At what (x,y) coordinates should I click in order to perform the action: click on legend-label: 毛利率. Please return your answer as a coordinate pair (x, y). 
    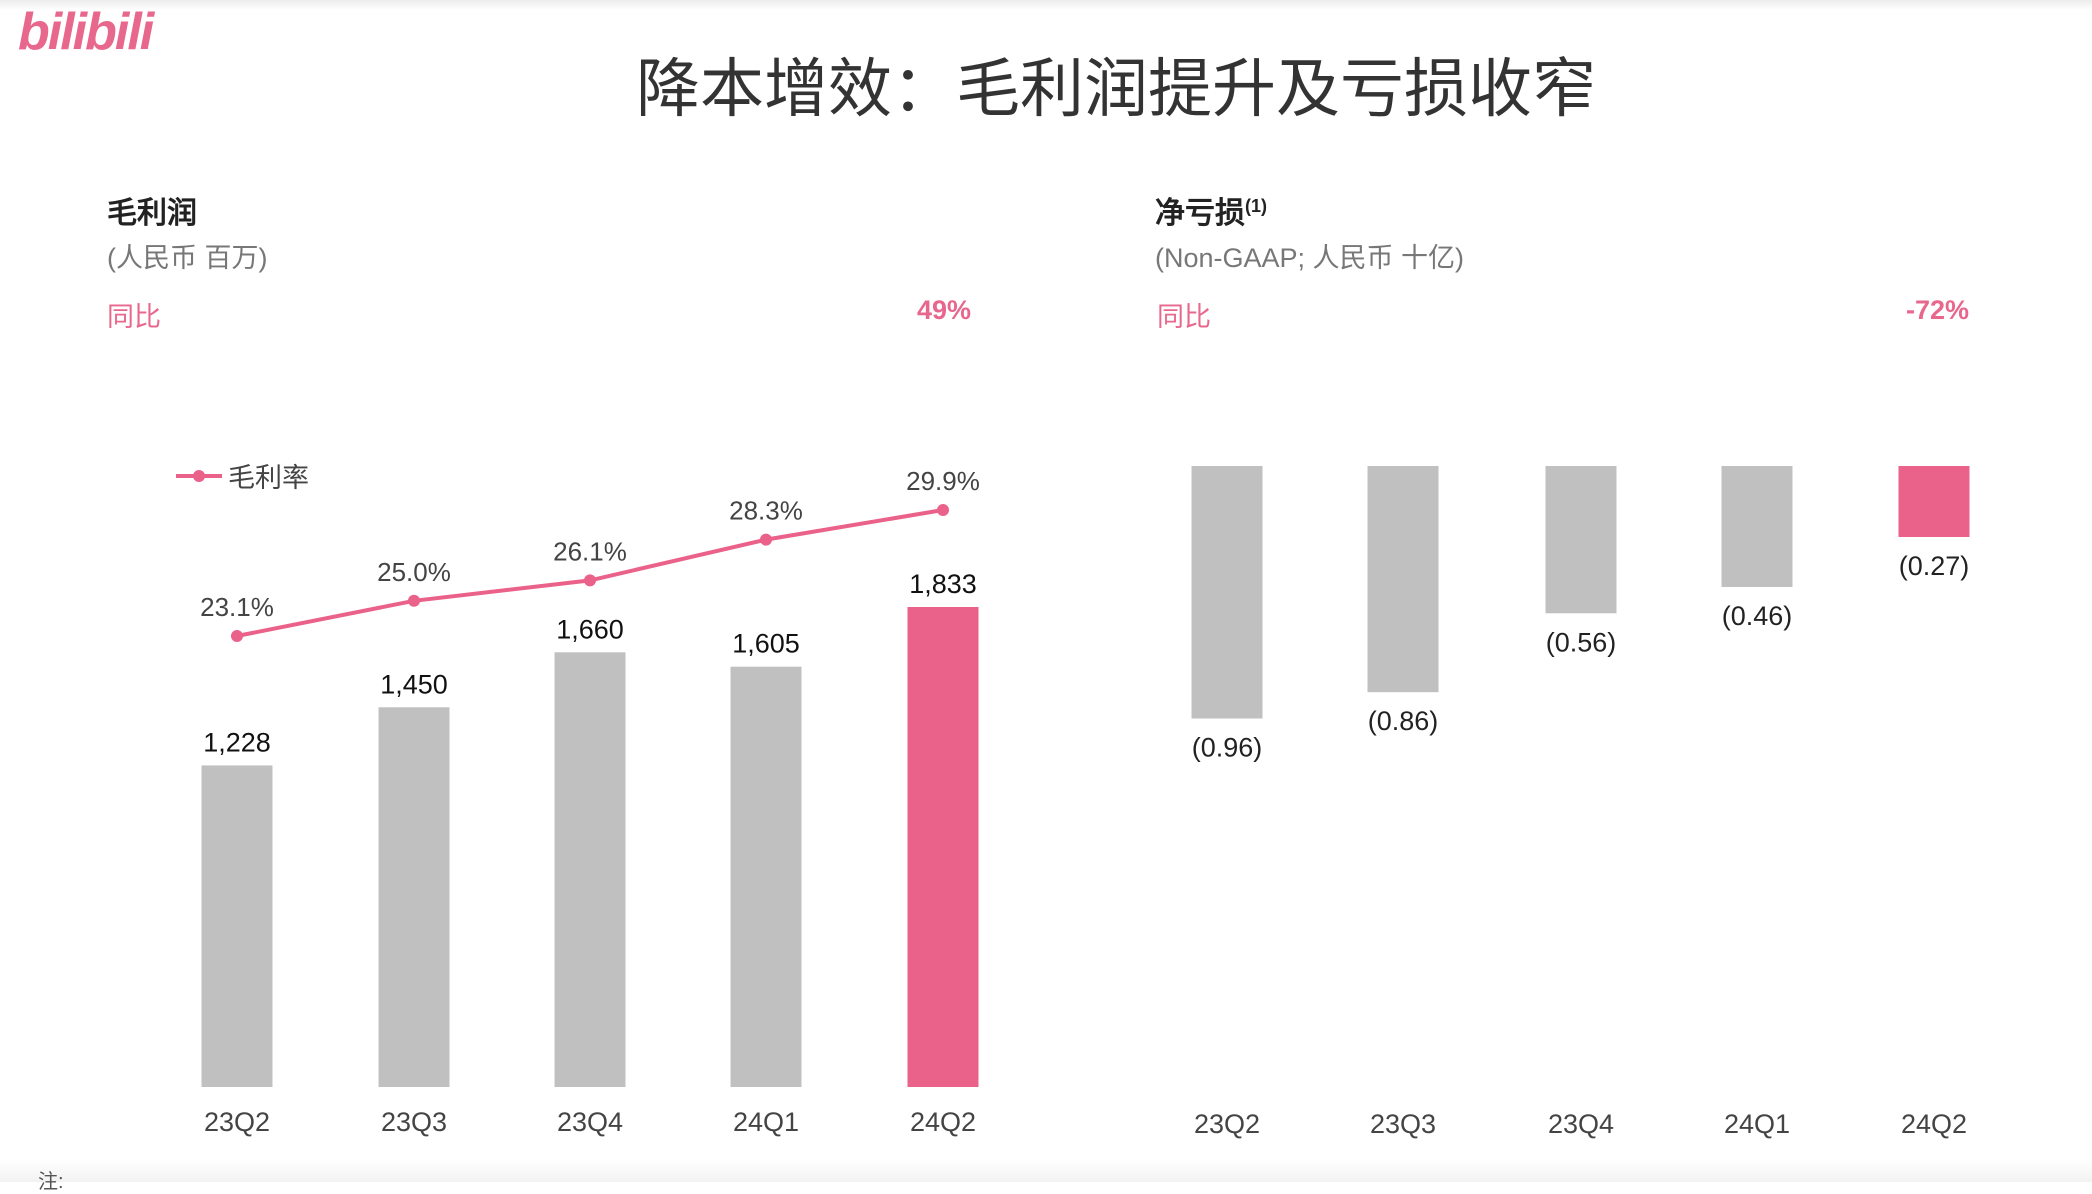
    Looking at the image, I should click on (268, 478).